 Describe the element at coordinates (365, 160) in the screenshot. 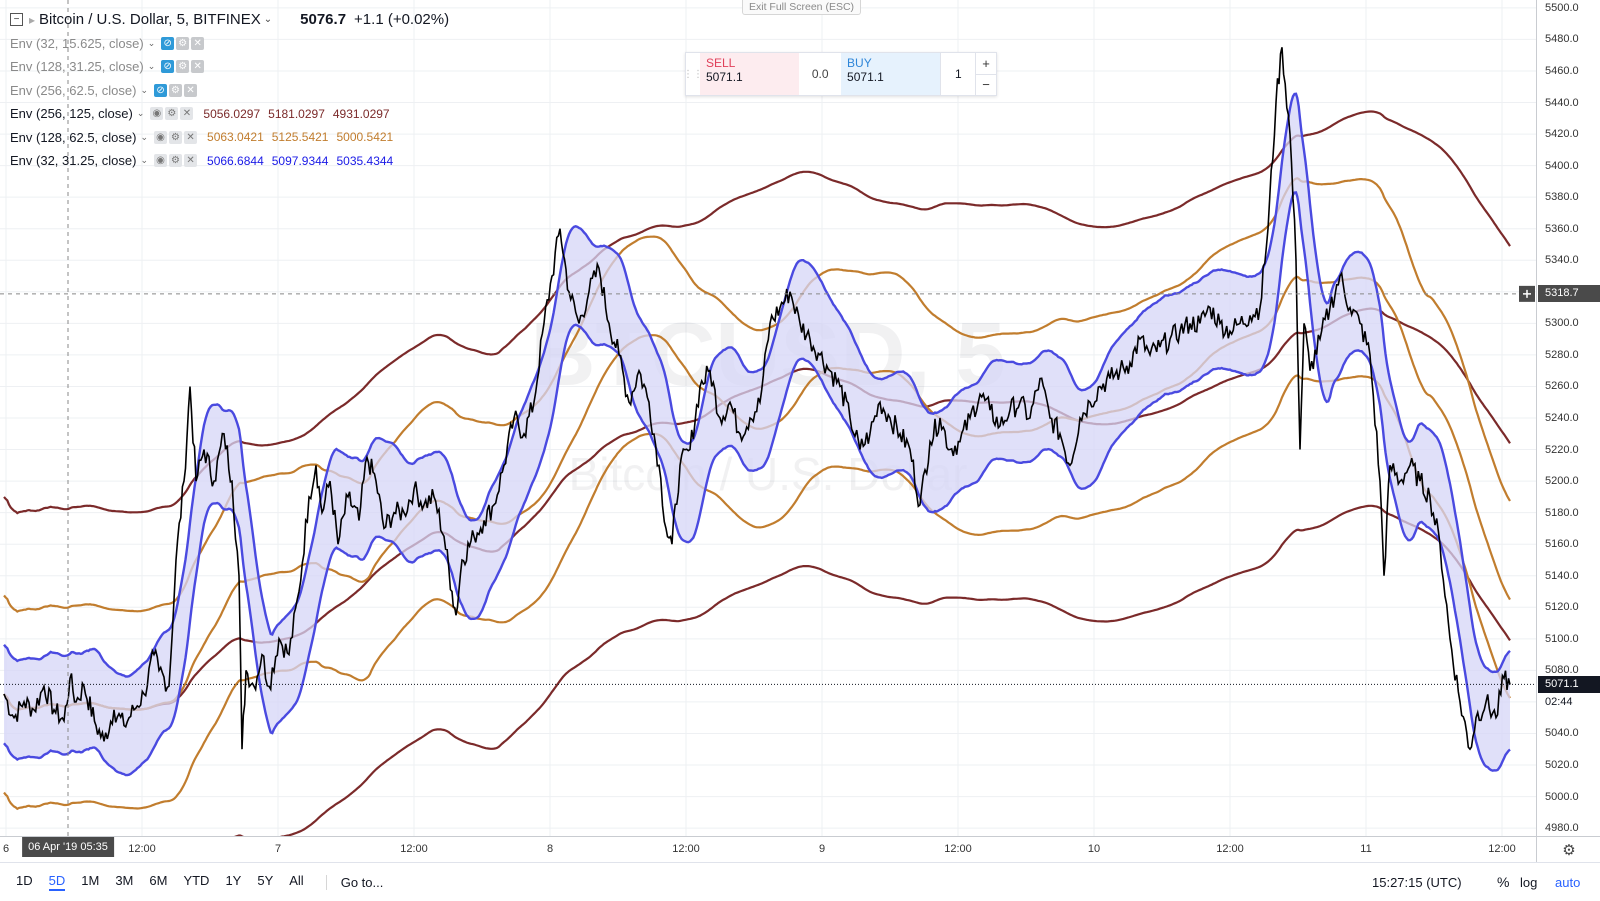

I see `indicator-value: 5035.4344` at that location.